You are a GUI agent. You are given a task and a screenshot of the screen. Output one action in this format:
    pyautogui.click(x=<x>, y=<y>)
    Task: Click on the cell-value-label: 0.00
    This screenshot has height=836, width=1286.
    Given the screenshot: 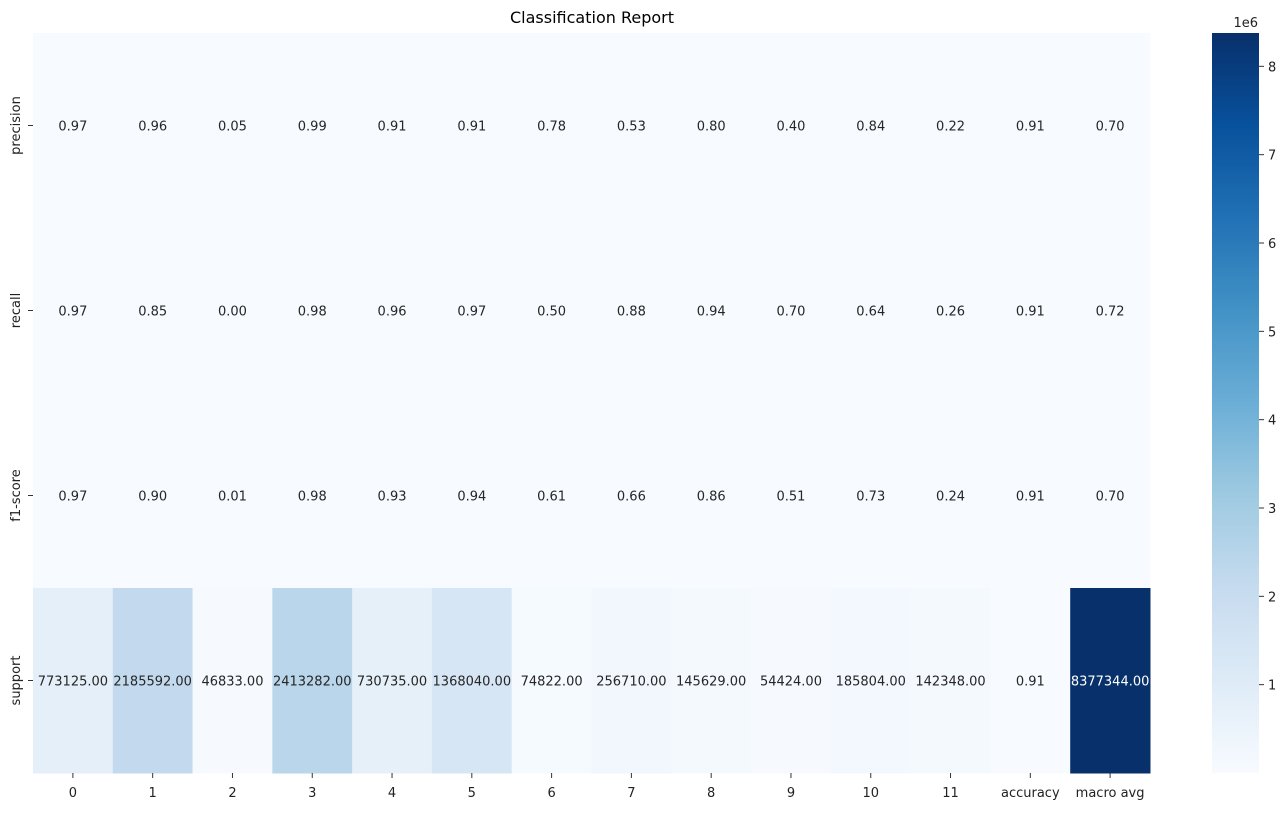 What is the action you would take?
    pyautogui.click(x=232, y=312)
    